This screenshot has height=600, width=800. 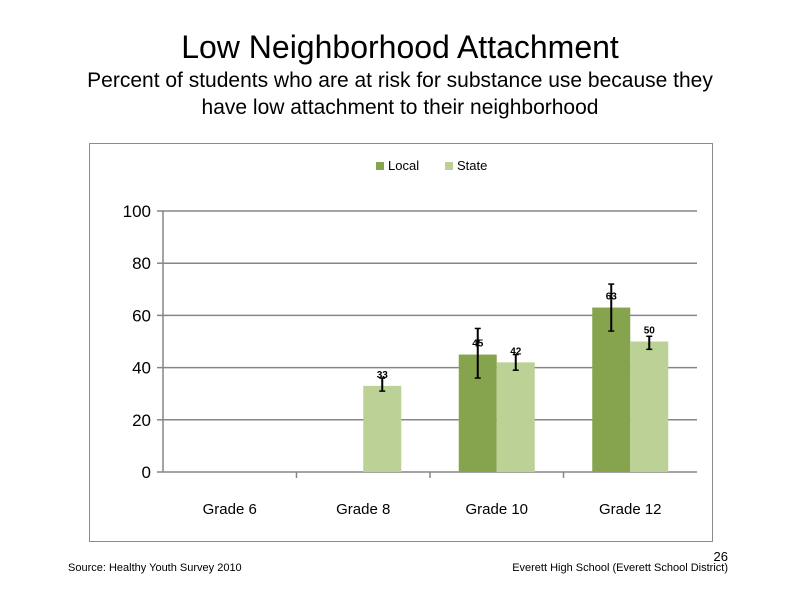 I want to click on y-tick-label: 100, so click(x=137, y=211).